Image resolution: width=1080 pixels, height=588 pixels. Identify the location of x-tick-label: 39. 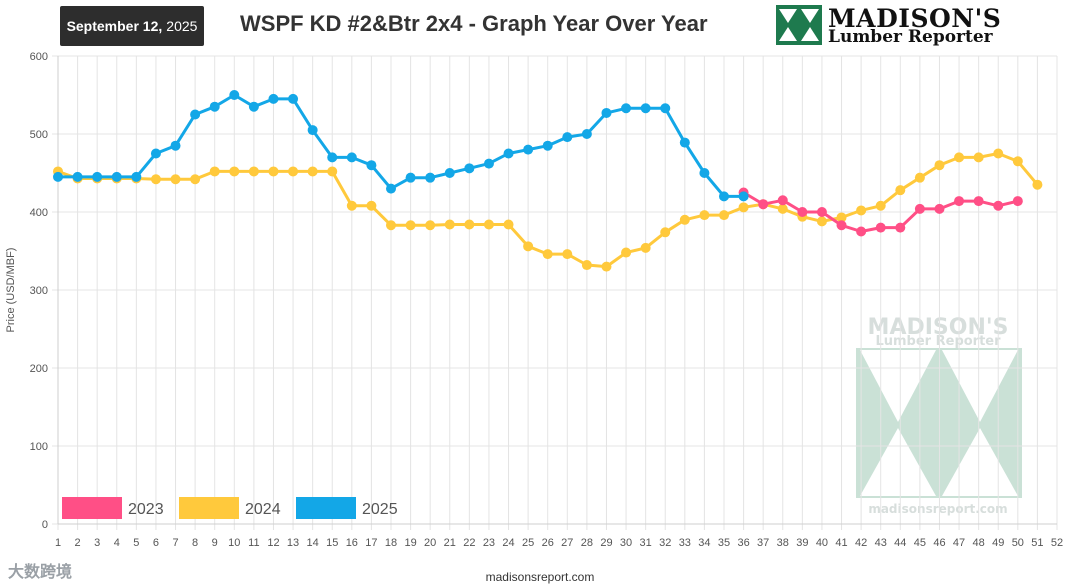
(802, 543).